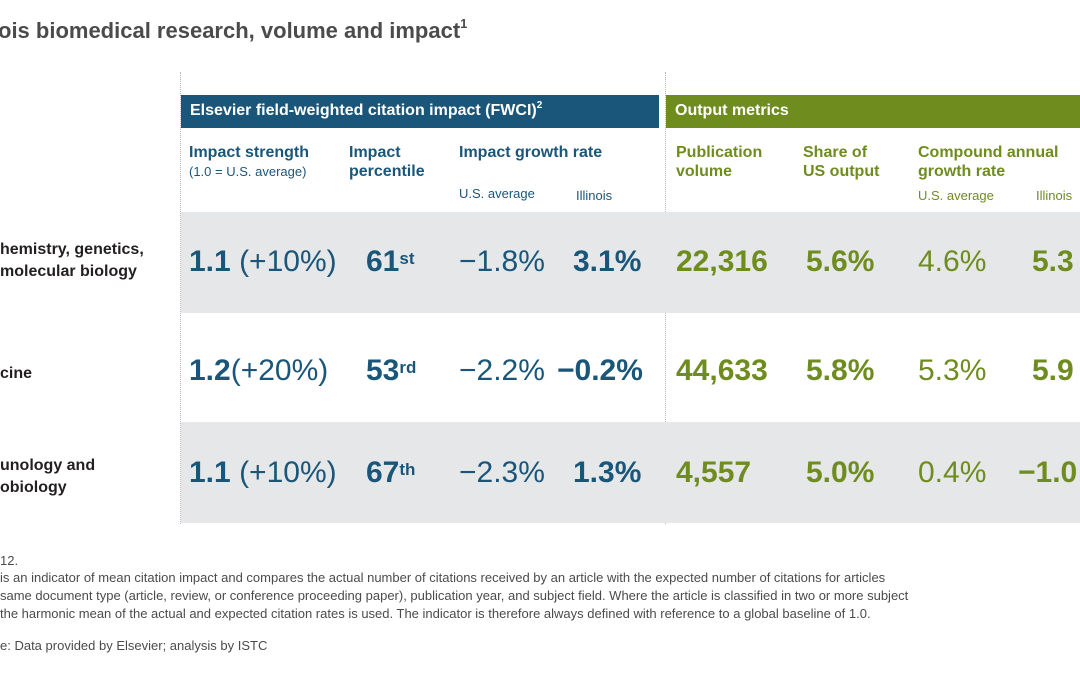 The height and width of the screenshot is (675, 1080). I want to click on header-impact-growth-us: U.S. average, so click(497, 193).